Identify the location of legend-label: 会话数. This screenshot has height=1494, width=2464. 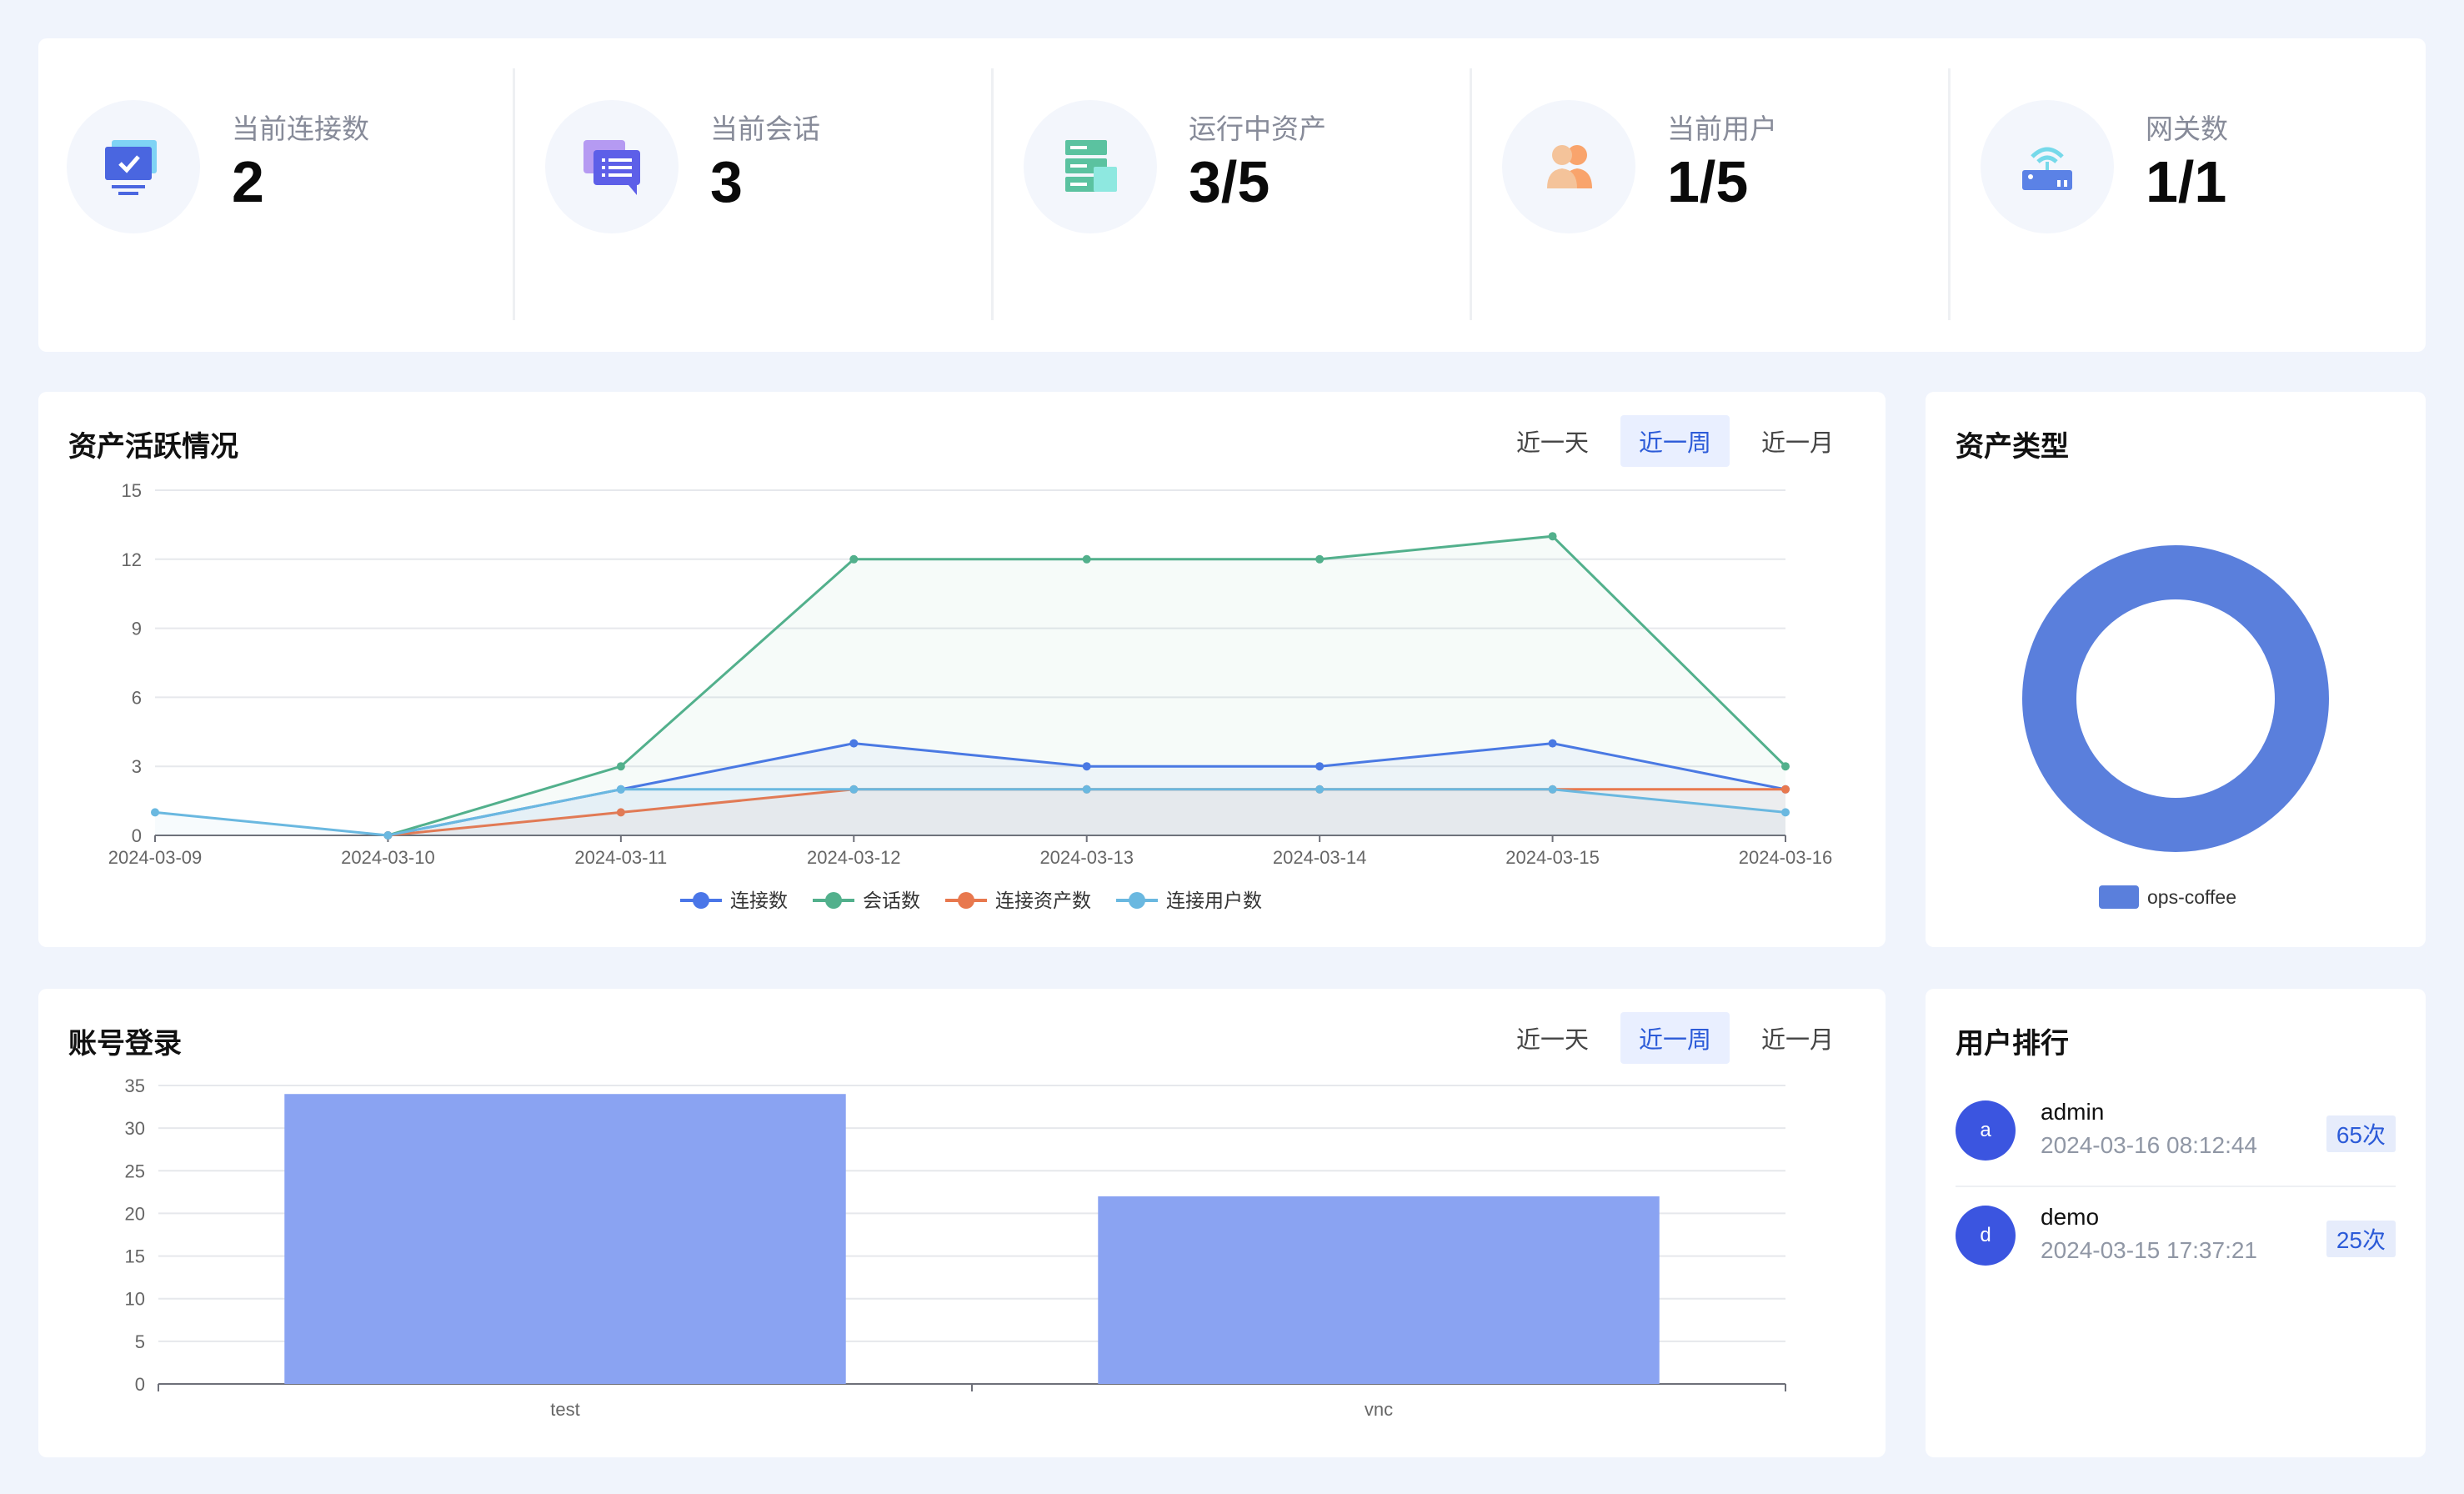
(891, 900).